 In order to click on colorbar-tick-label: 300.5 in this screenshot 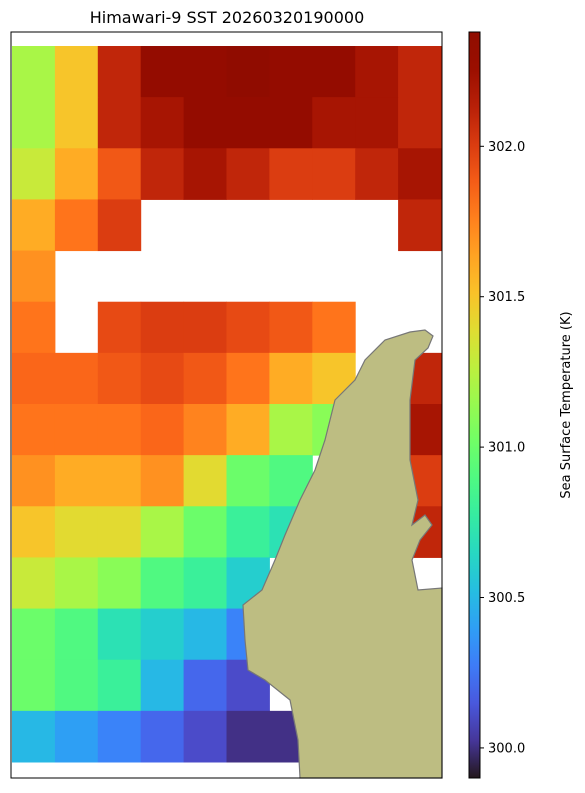, I will do `click(506, 598)`.